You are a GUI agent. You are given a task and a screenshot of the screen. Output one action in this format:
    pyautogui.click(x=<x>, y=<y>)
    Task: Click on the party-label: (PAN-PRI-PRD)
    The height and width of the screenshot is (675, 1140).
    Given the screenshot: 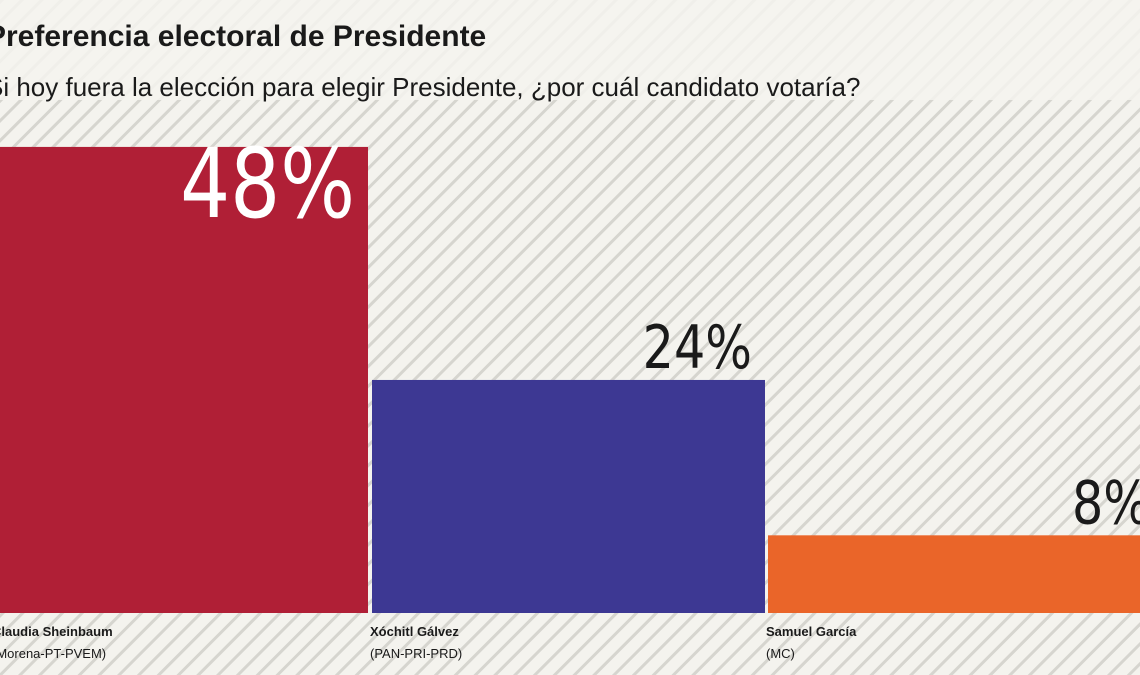 What is the action you would take?
    pyautogui.click(x=416, y=653)
    